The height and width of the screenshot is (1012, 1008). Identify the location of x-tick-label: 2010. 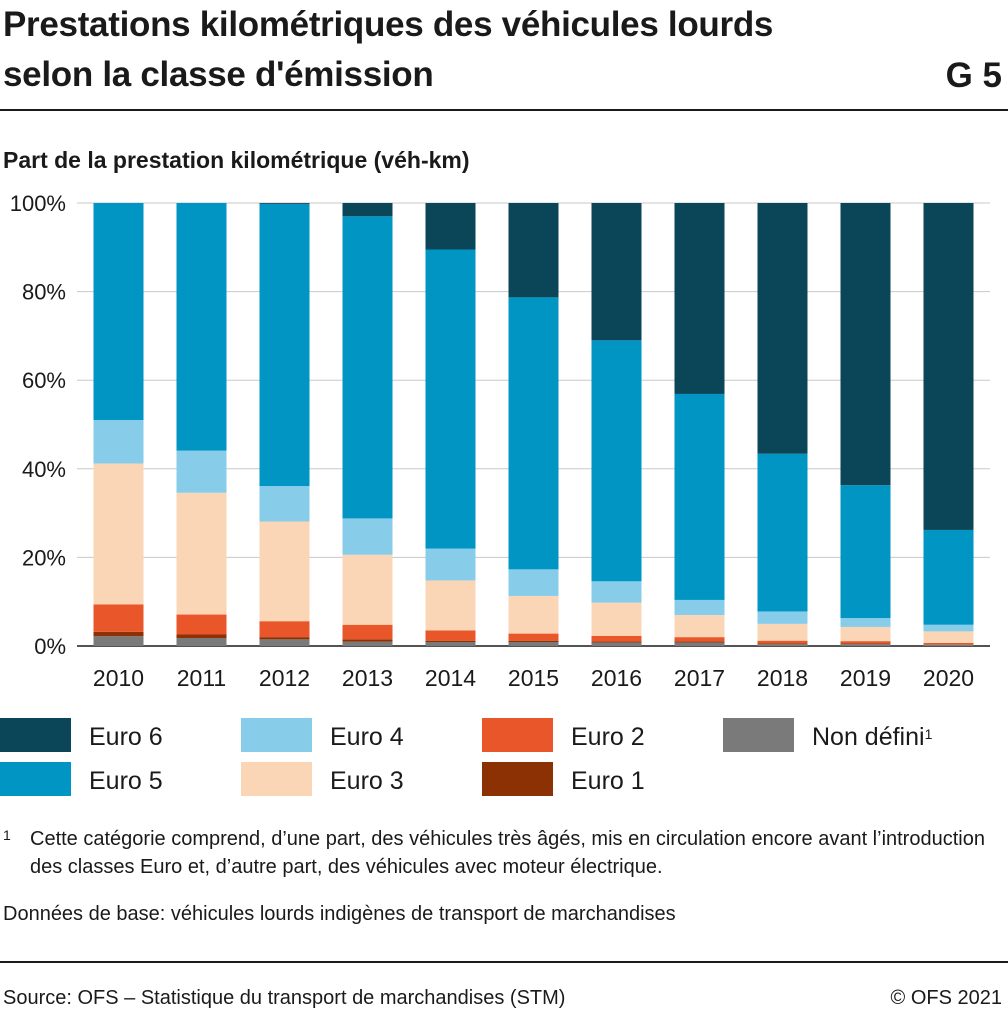
(118, 678).